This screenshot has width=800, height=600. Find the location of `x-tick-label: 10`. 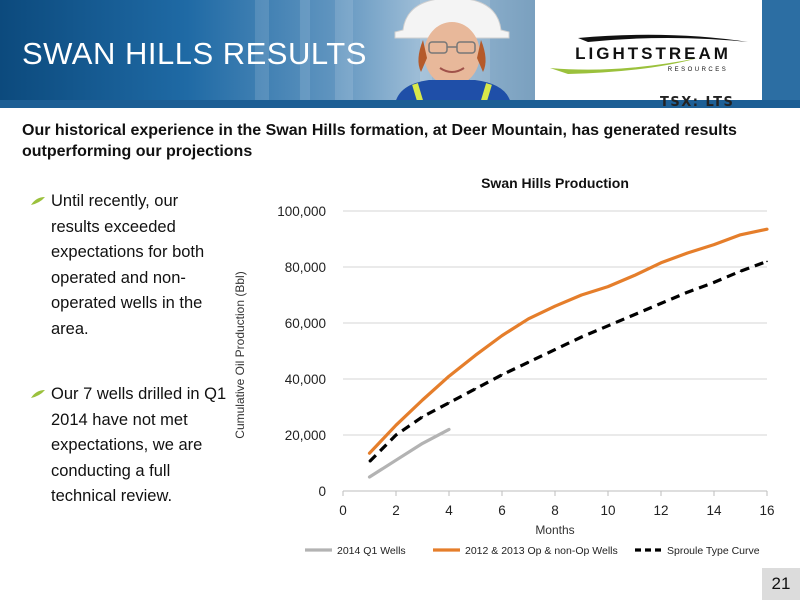

x-tick-label: 10 is located at coordinates (607, 510).